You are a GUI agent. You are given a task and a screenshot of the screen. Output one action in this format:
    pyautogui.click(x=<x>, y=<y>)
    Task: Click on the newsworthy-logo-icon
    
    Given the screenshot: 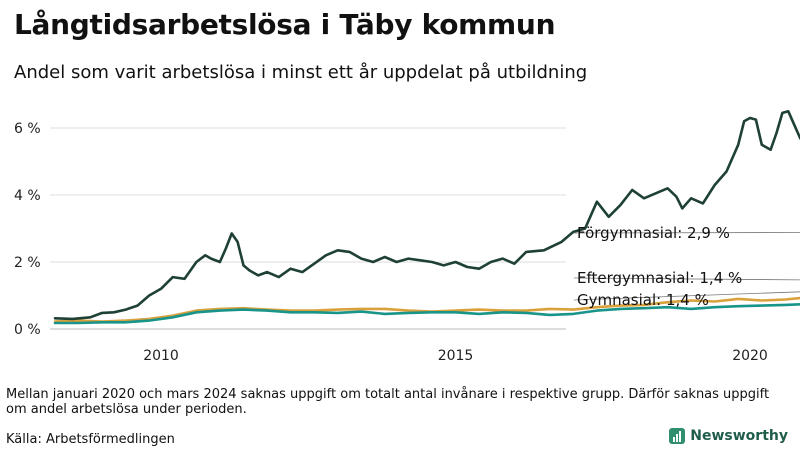 What is the action you would take?
    pyautogui.click(x=677, y=436)
    